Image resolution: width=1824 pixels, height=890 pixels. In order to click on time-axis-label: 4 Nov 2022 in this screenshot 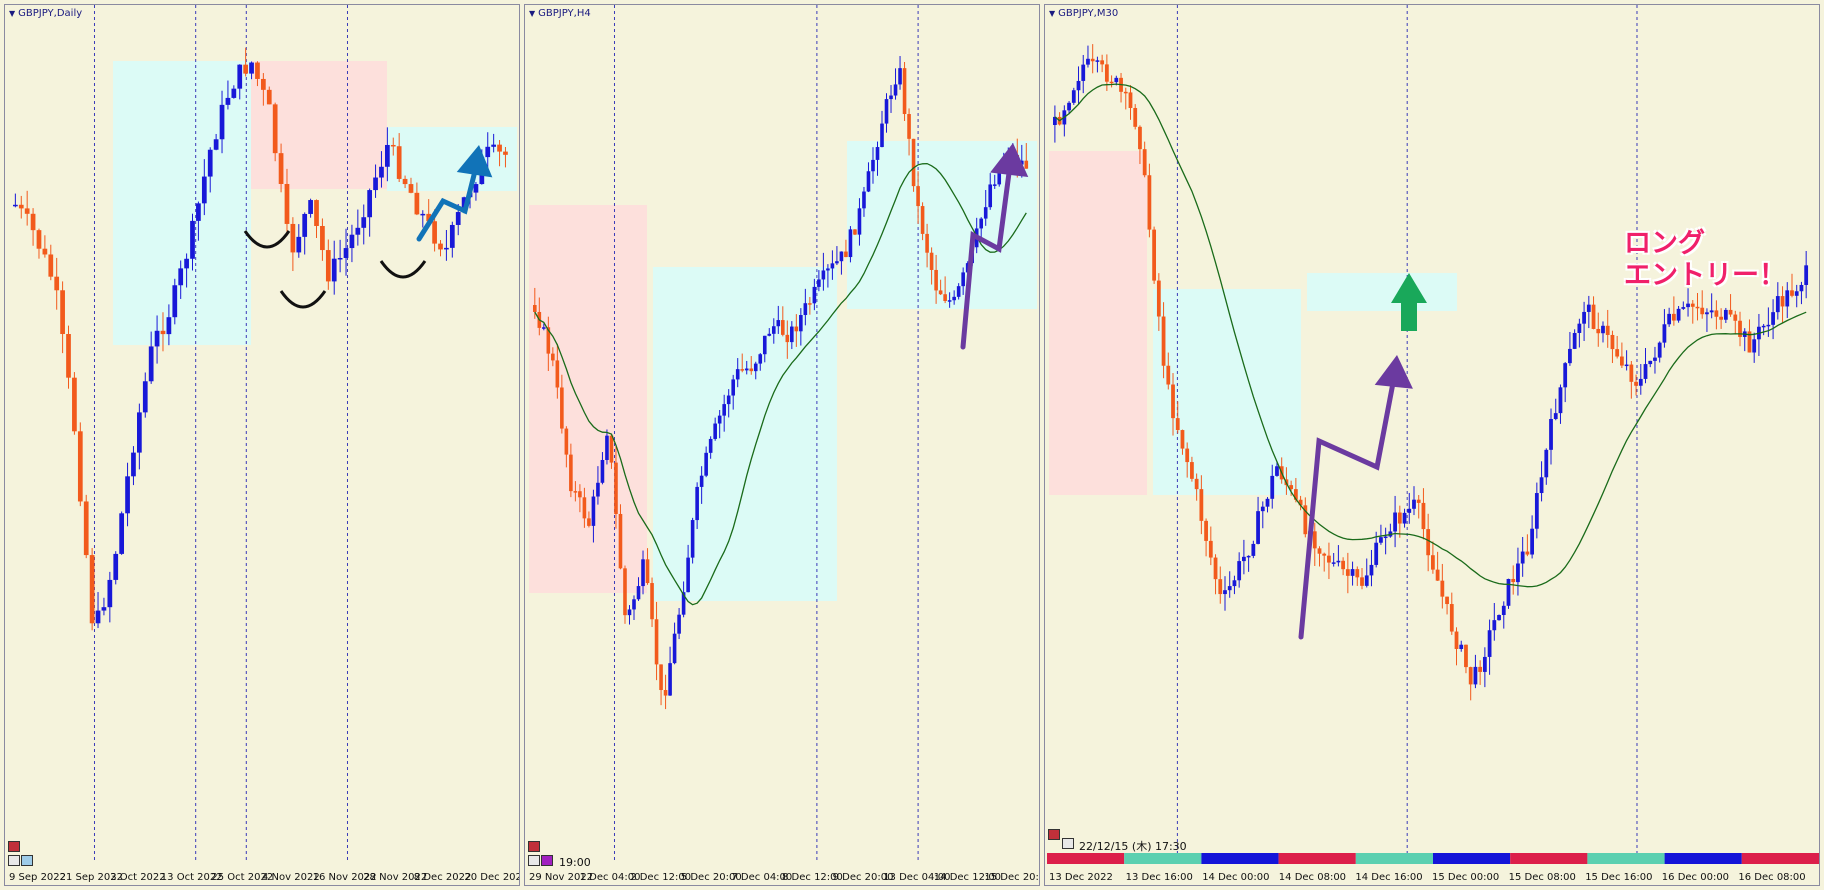, I will do `click(291, 877)`.